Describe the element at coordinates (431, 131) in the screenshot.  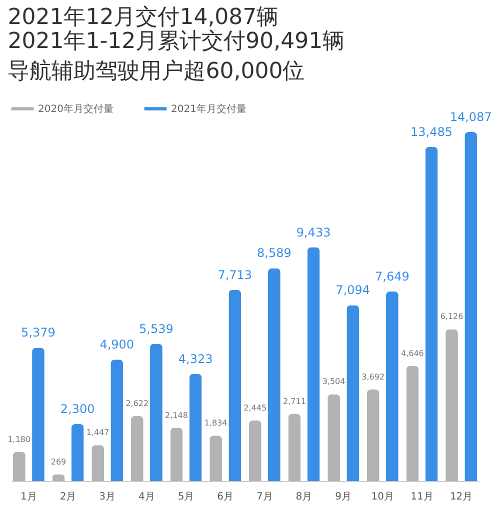
I see `data-label: 13,485` at that location.